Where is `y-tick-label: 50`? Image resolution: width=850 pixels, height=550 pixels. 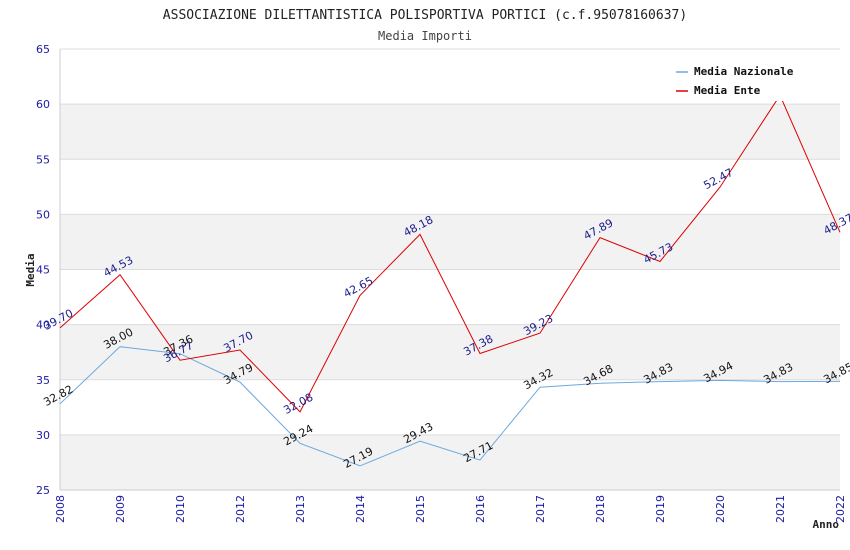
y-tick-label: 50 is located at coordinates (43, 214).